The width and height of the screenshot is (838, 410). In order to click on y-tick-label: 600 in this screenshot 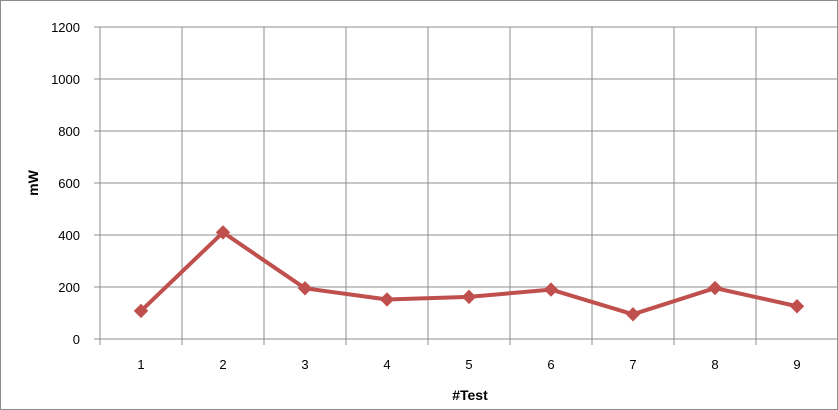, I will do `click(69, 183)`.